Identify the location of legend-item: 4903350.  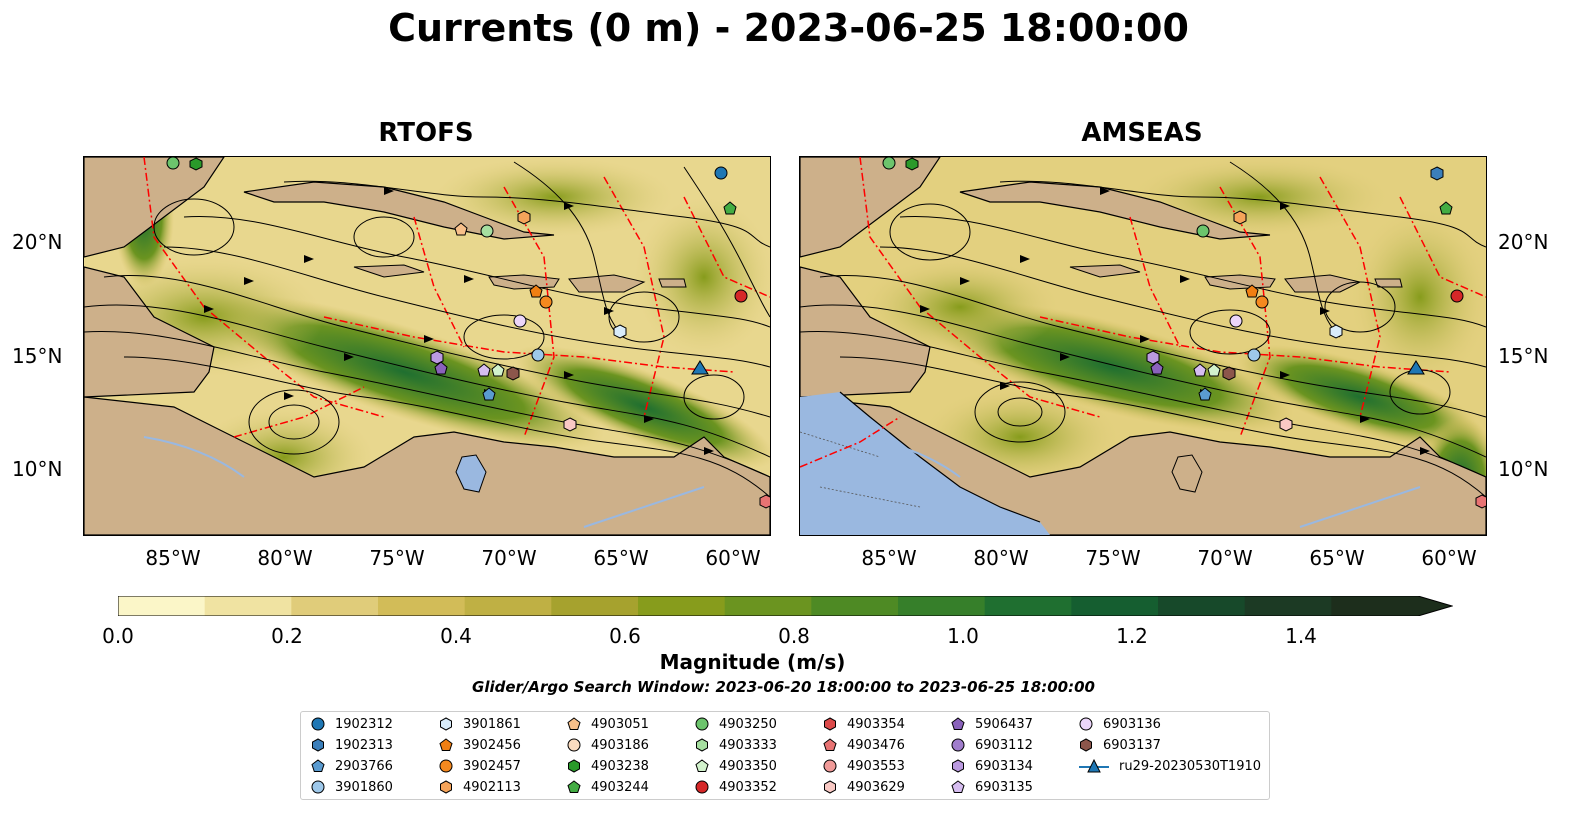
(736, 766).